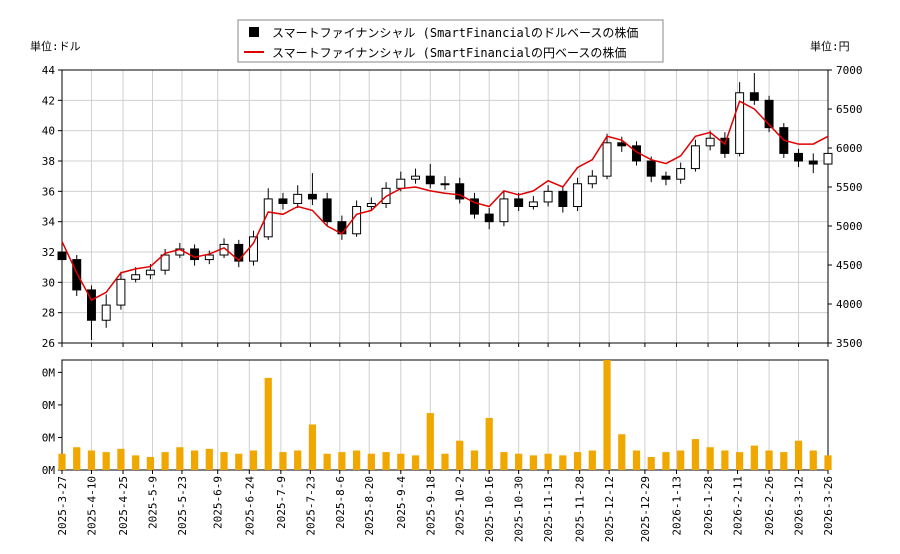  What do you see at coordinates (48, 131) in the screenshot?
I see `y-tick-label: 40` at bounding box center [48, 131].